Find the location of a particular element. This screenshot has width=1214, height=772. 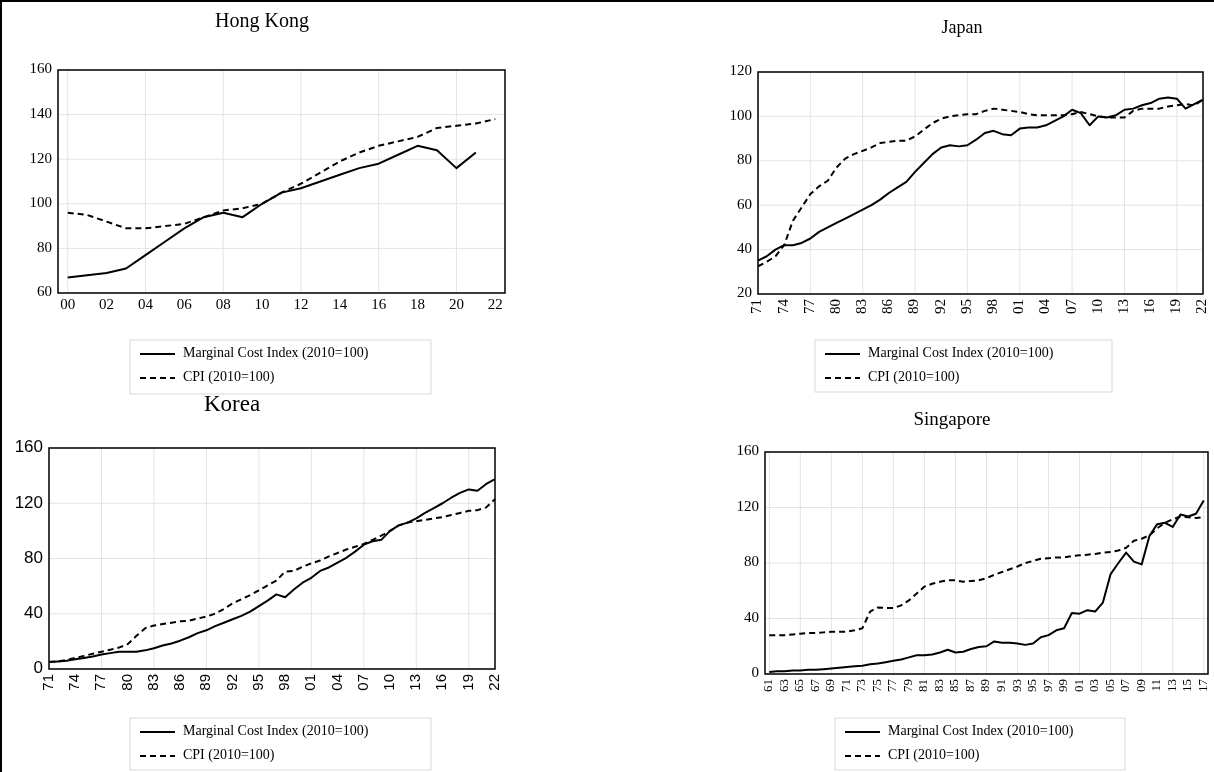

chart-title: Japan is located at coordinates (962, 27).